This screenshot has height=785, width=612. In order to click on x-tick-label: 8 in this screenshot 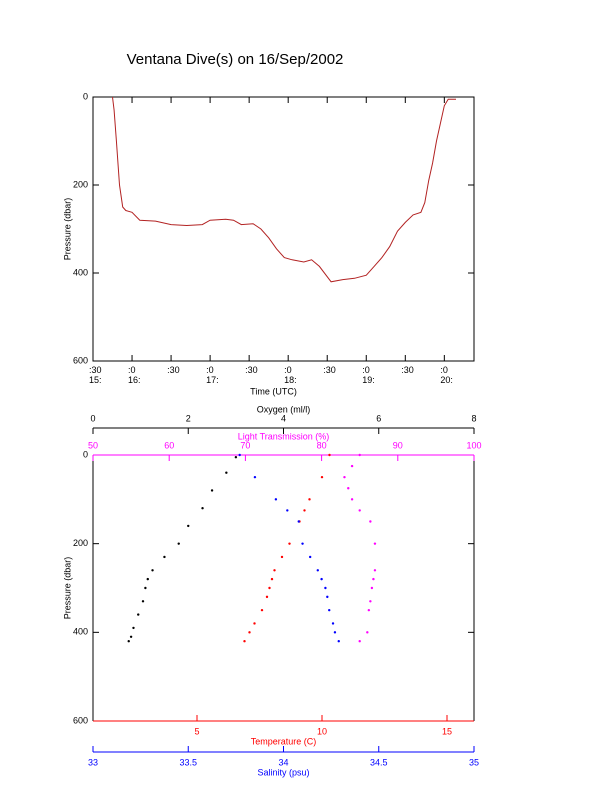, I will do `click(473, 418)`.